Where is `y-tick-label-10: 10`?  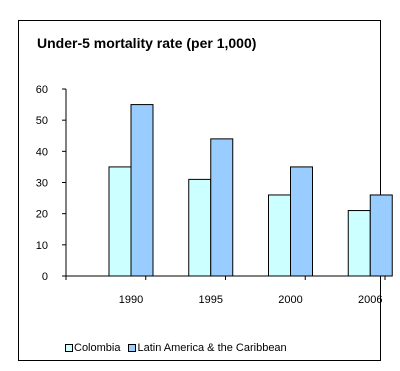
y-tick-label-10: 10 is located at coordinates (42, 246).